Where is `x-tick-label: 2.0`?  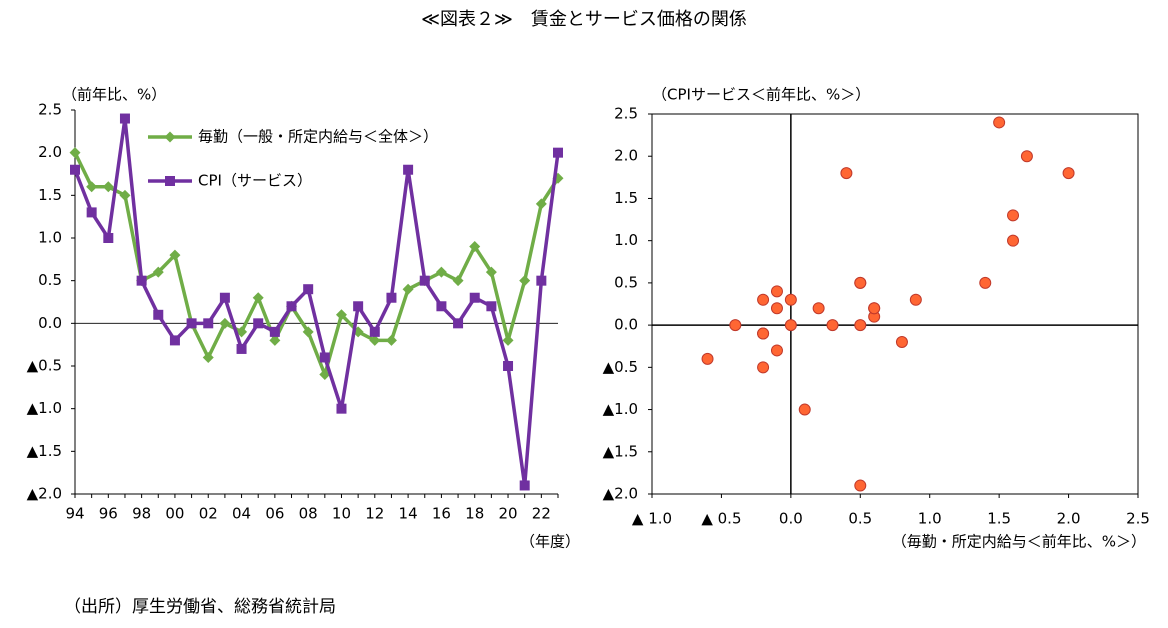
x-tick-label: 2.0 is located at coordinates (1069, 519).